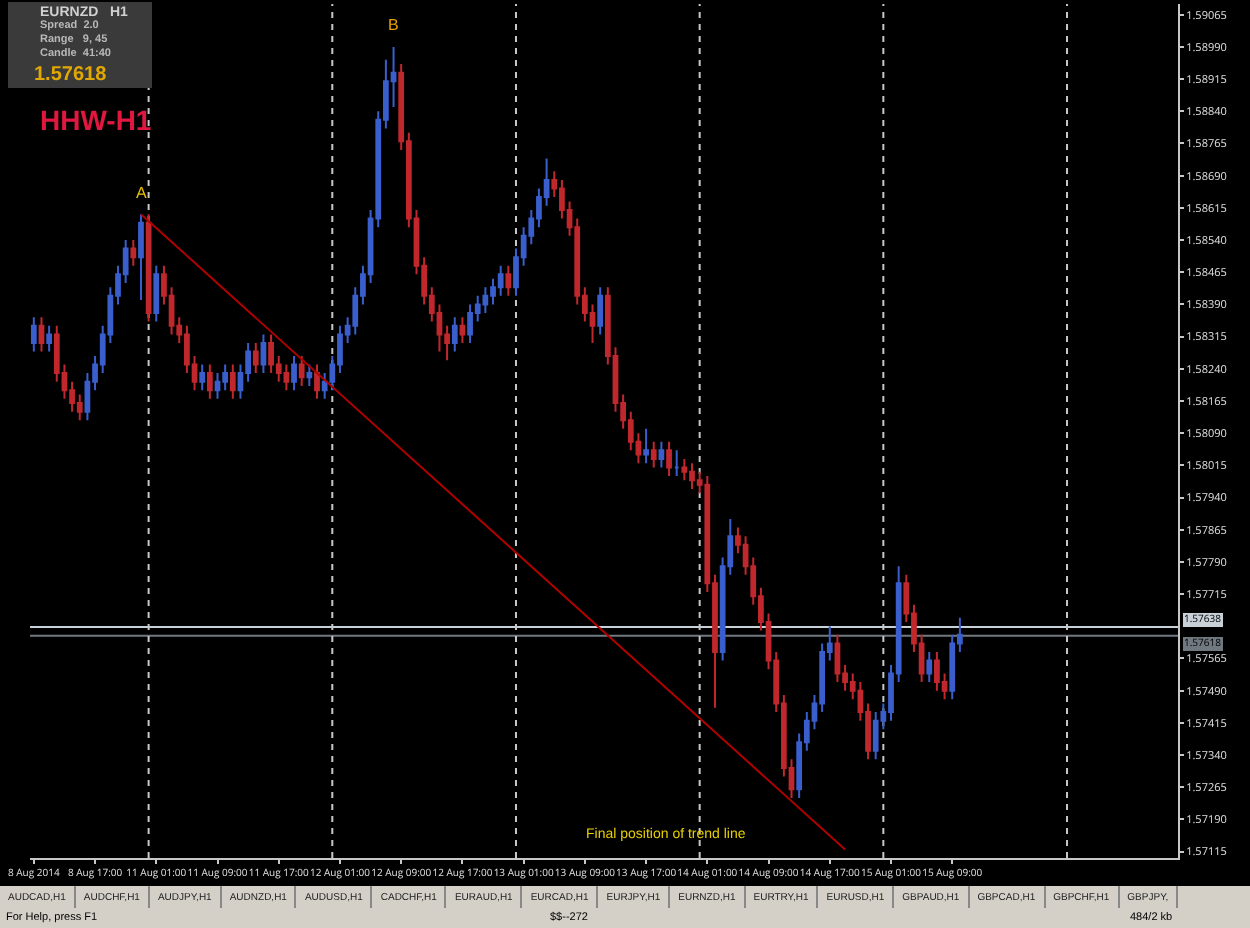  Describe the element at coordinates (96, 120) in the screenshot. I see `annotation: HHW-H1` at that location.